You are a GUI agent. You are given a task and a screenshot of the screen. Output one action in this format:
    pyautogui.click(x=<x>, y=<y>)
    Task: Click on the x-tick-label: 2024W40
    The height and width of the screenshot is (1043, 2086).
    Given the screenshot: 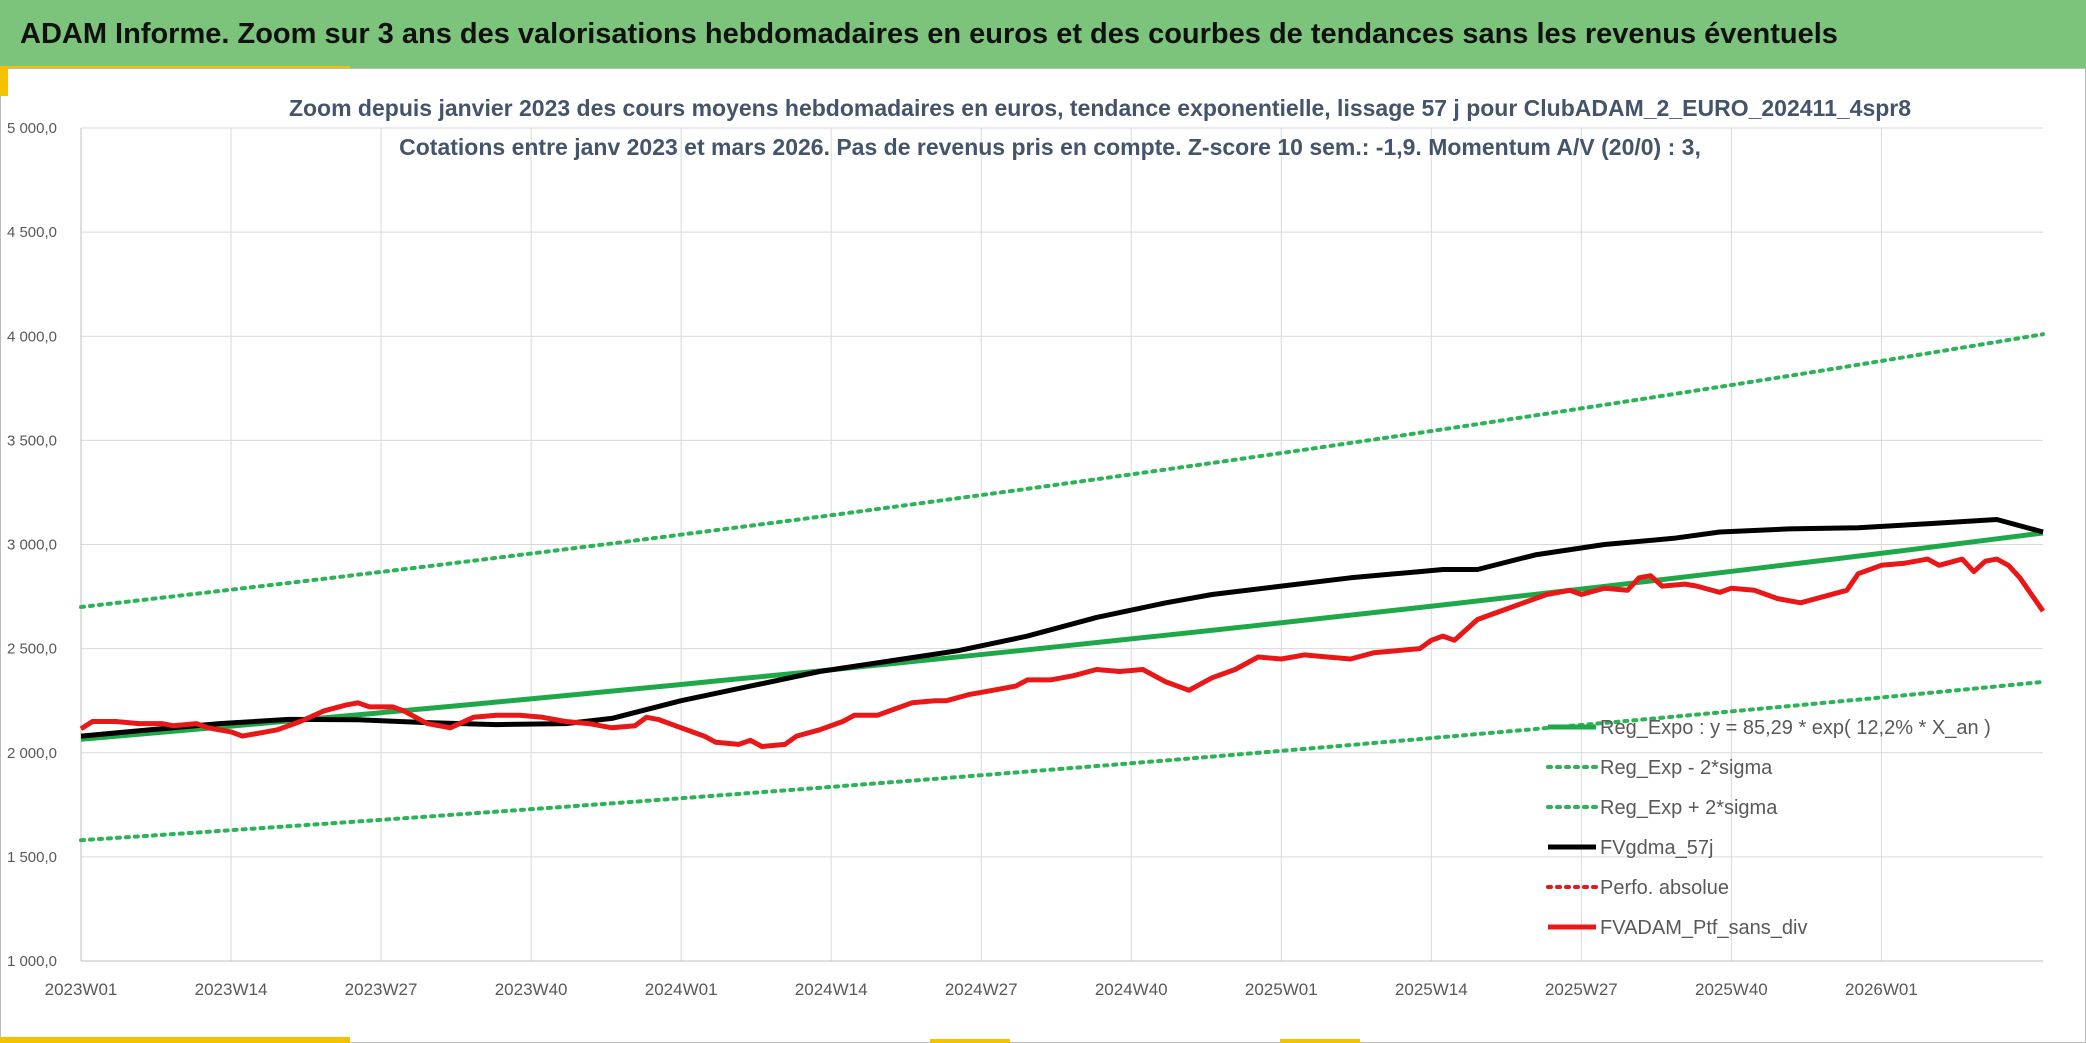 What is the action you would take?
    pyautogui.click(x=1131, y=989)
    